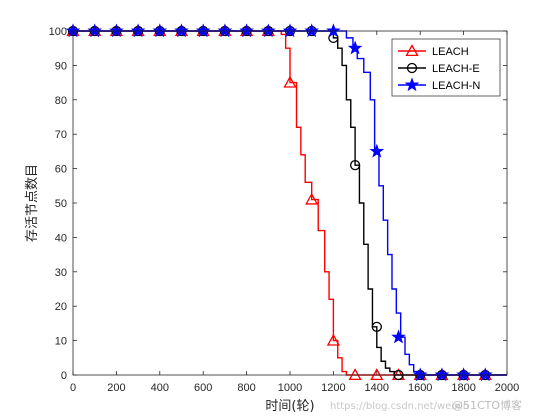  Describe the element at coordinates (290, 388) in the screenshot. I see `x-tick-label: 1000` at that location.